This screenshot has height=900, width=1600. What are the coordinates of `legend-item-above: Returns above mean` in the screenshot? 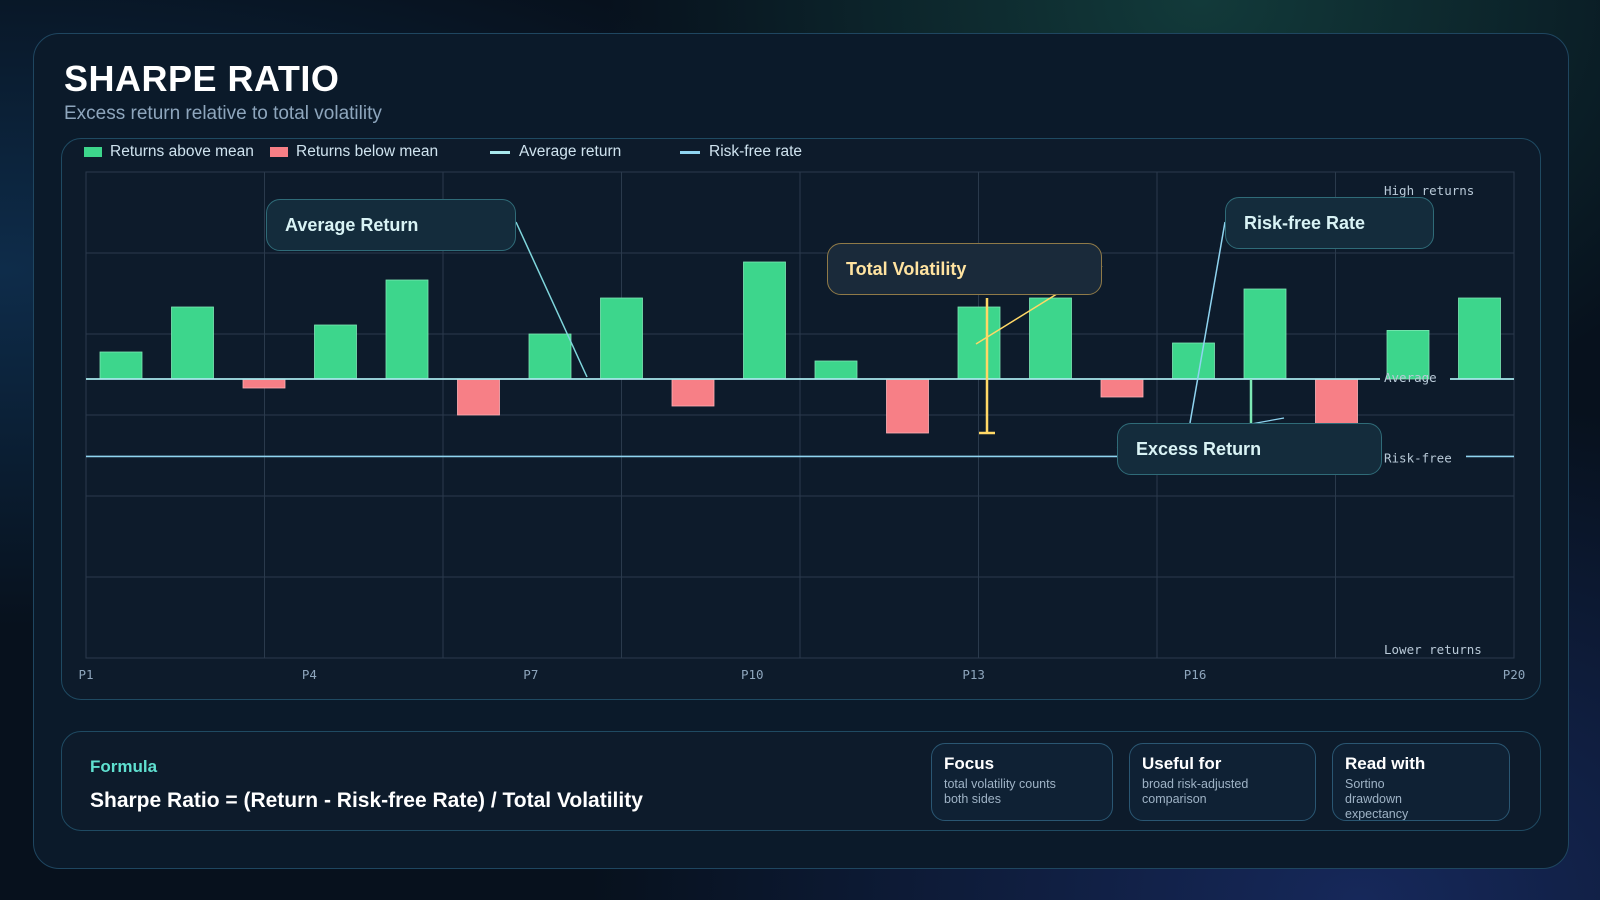 It's located at (169, 152).